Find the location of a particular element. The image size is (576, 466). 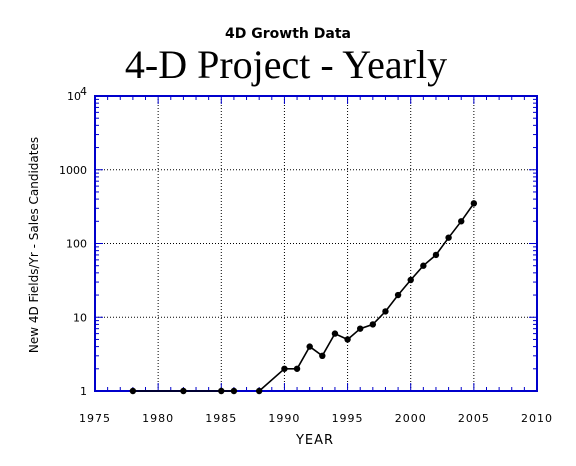

x-tick-label: 2010 is located at coordinates (537, 418).